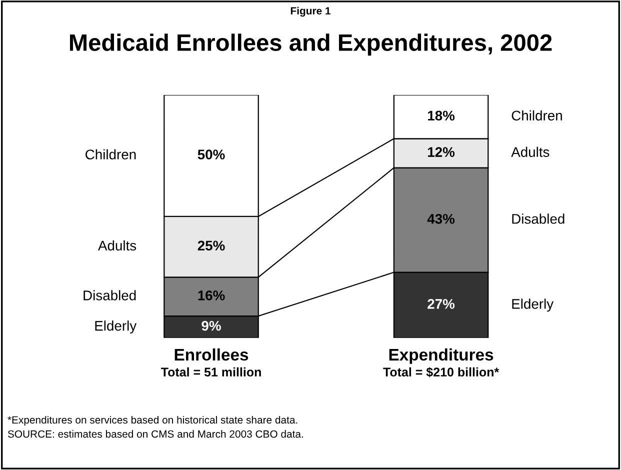 The width and height of the screenshot is (621, 470). I want to click on series-label: Elderly, so click(533, 305).